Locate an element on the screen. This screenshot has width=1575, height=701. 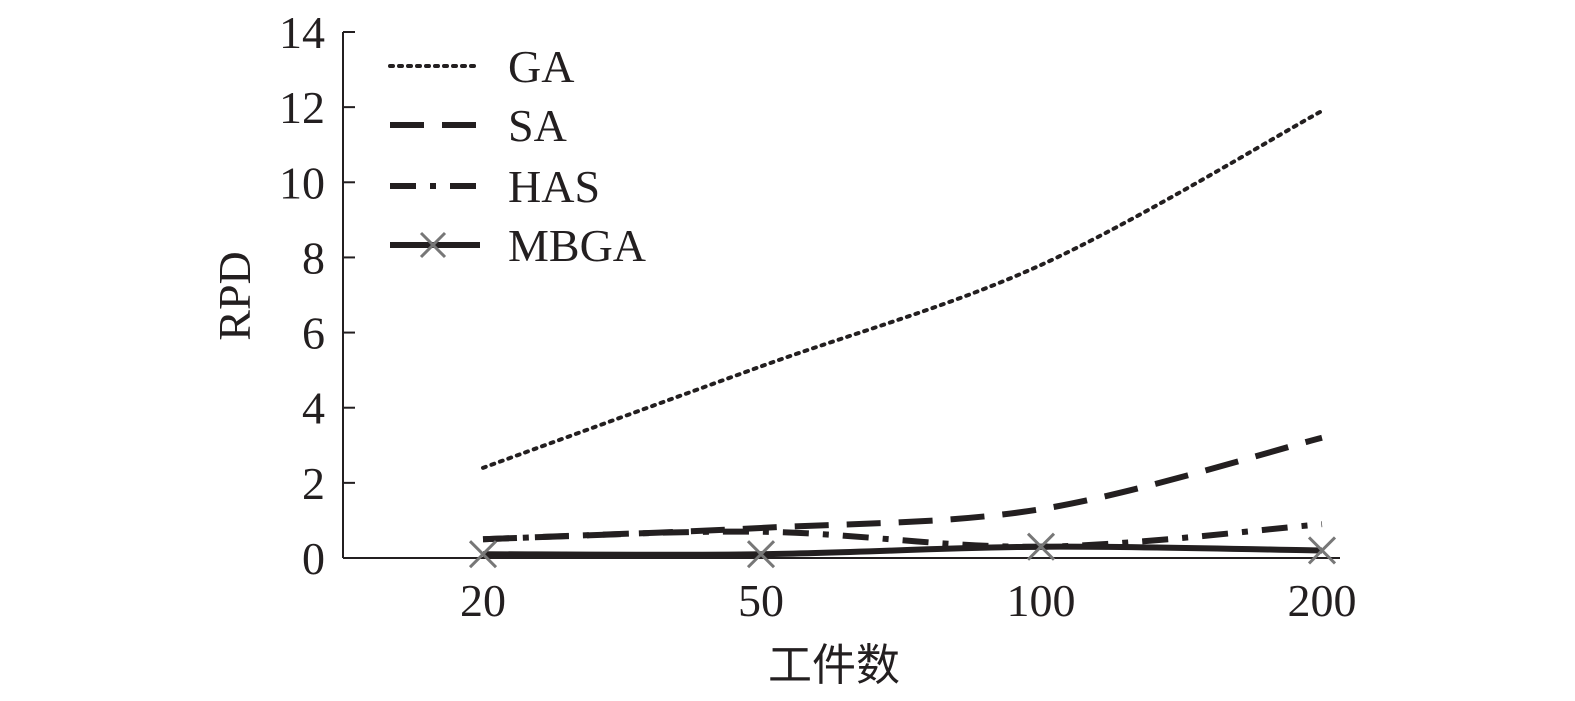
x-tick-label: 200 is located at coordinates (1322, 600).